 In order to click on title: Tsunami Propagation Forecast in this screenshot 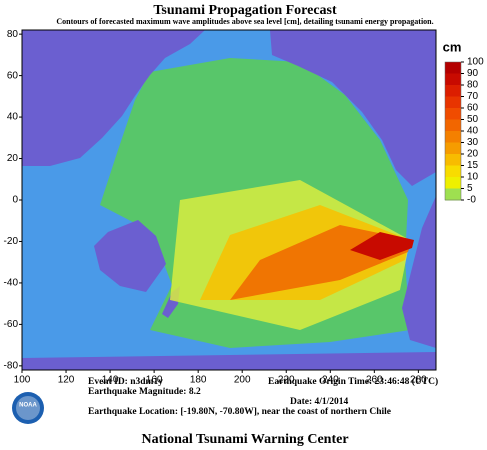, I will do `click(245, 10)`.